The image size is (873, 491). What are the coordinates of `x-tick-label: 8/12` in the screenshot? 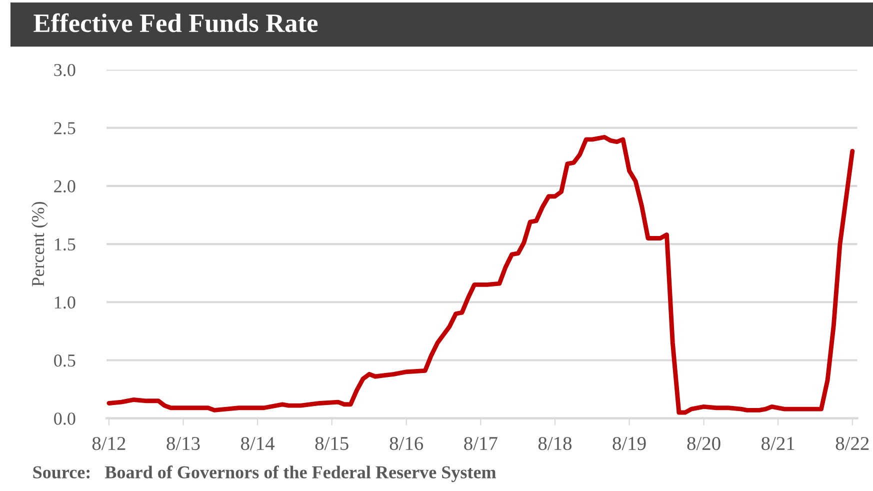 It's located at (109, 443).